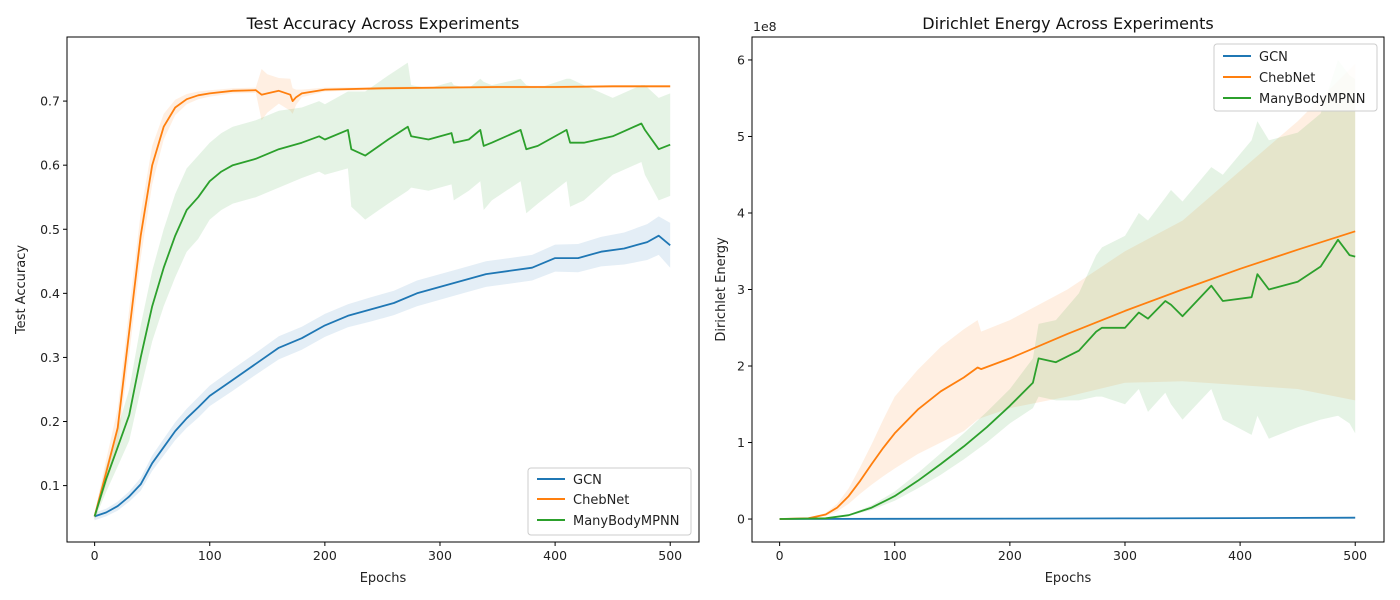 This screenshot has width=1400, height=600. Describe the element at coordinates (741, 136) in the screenshot. I see `dirichlet-y-tick-label: 5` at that location.